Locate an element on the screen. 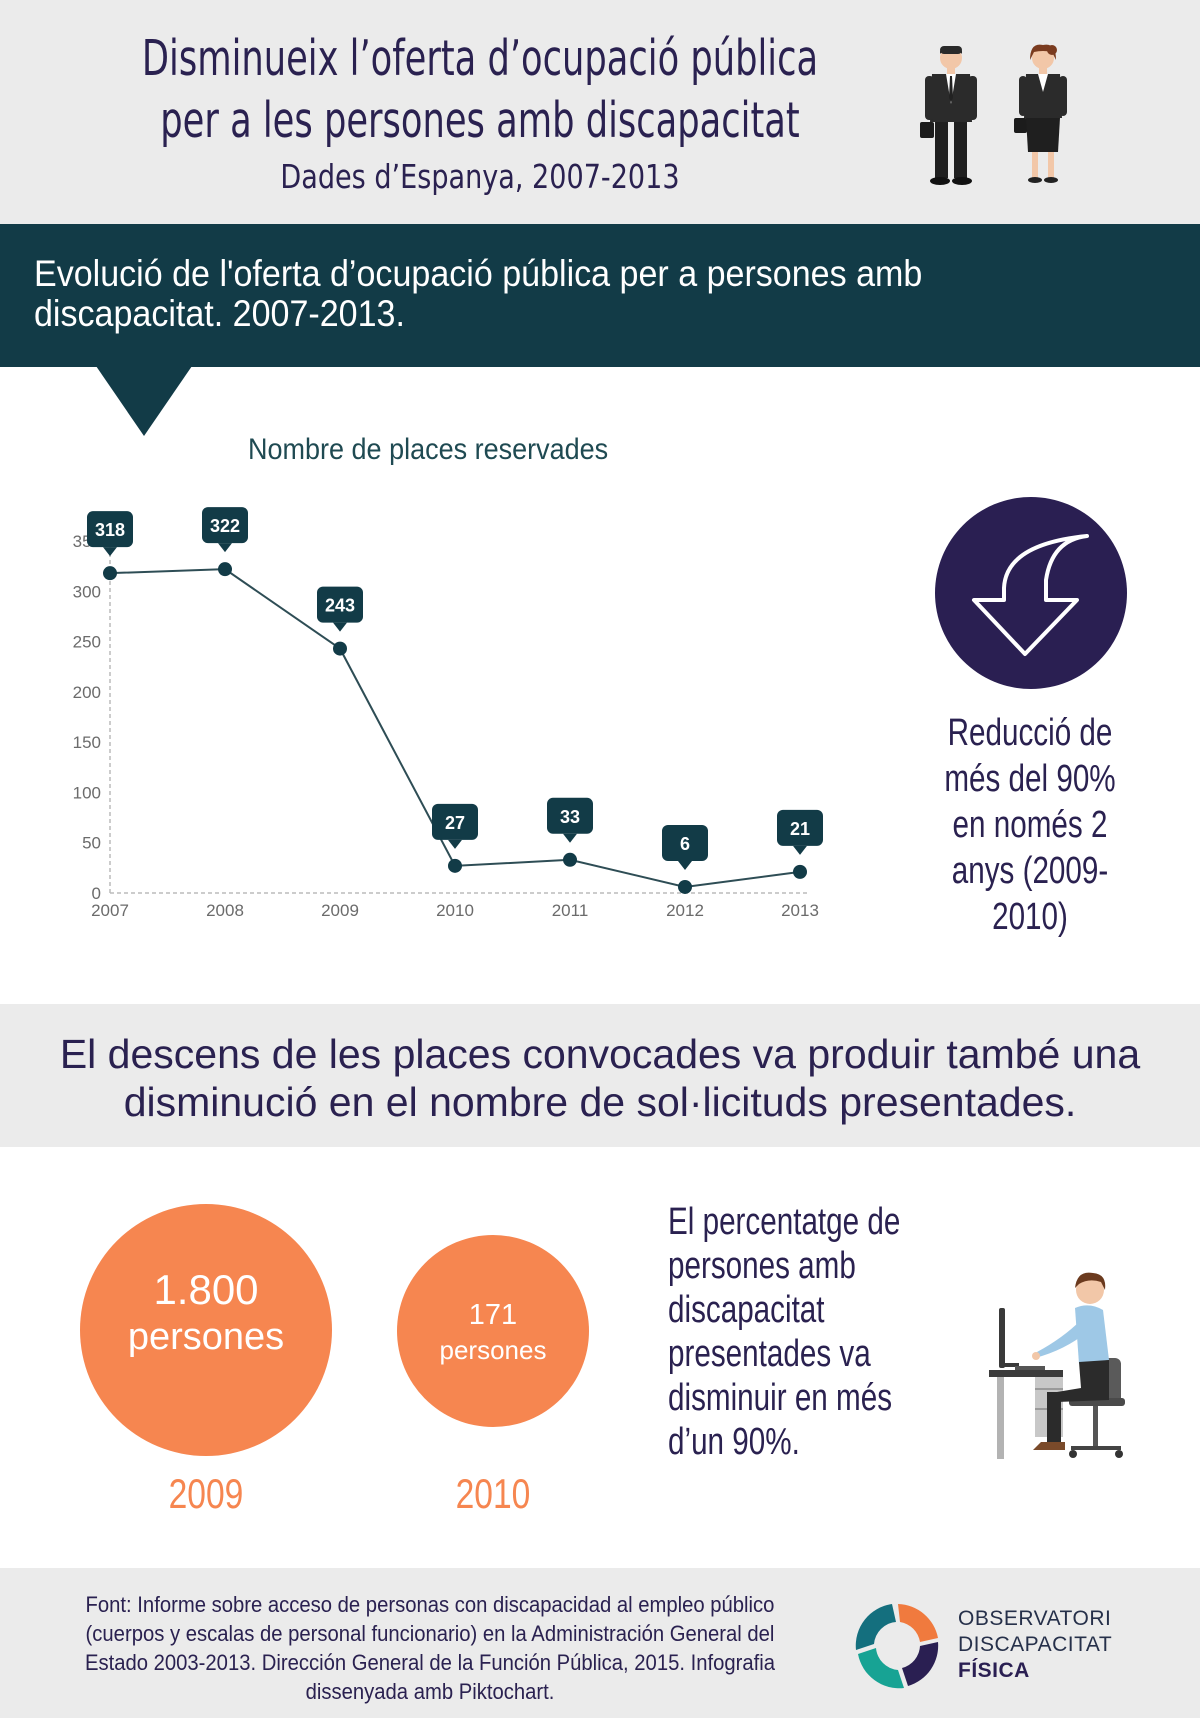 The image size is (1200, 1718). bubble-2009 is located at coordinates (206, 1330).